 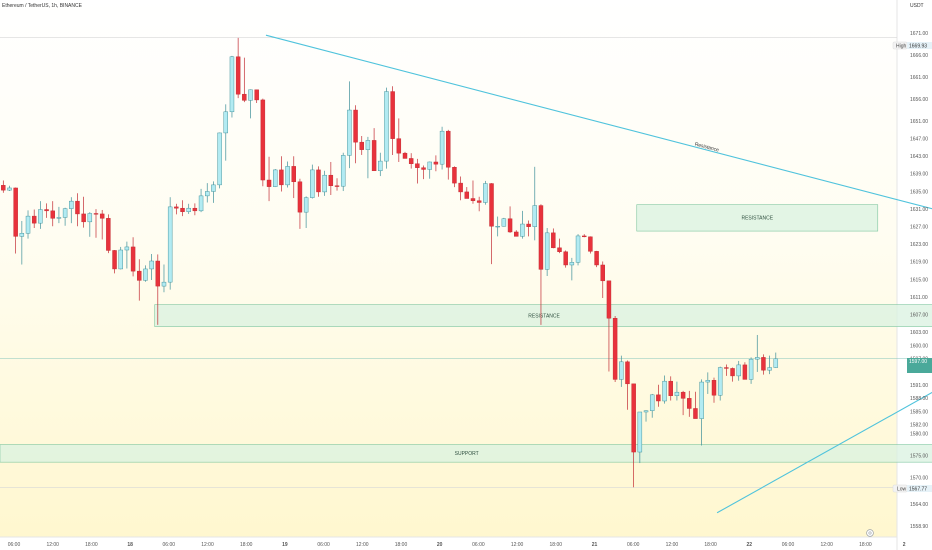 What do you see at coordinates (870, 533) in the screenshot?
I see `gear-icon` at bounding box center [870, 533].